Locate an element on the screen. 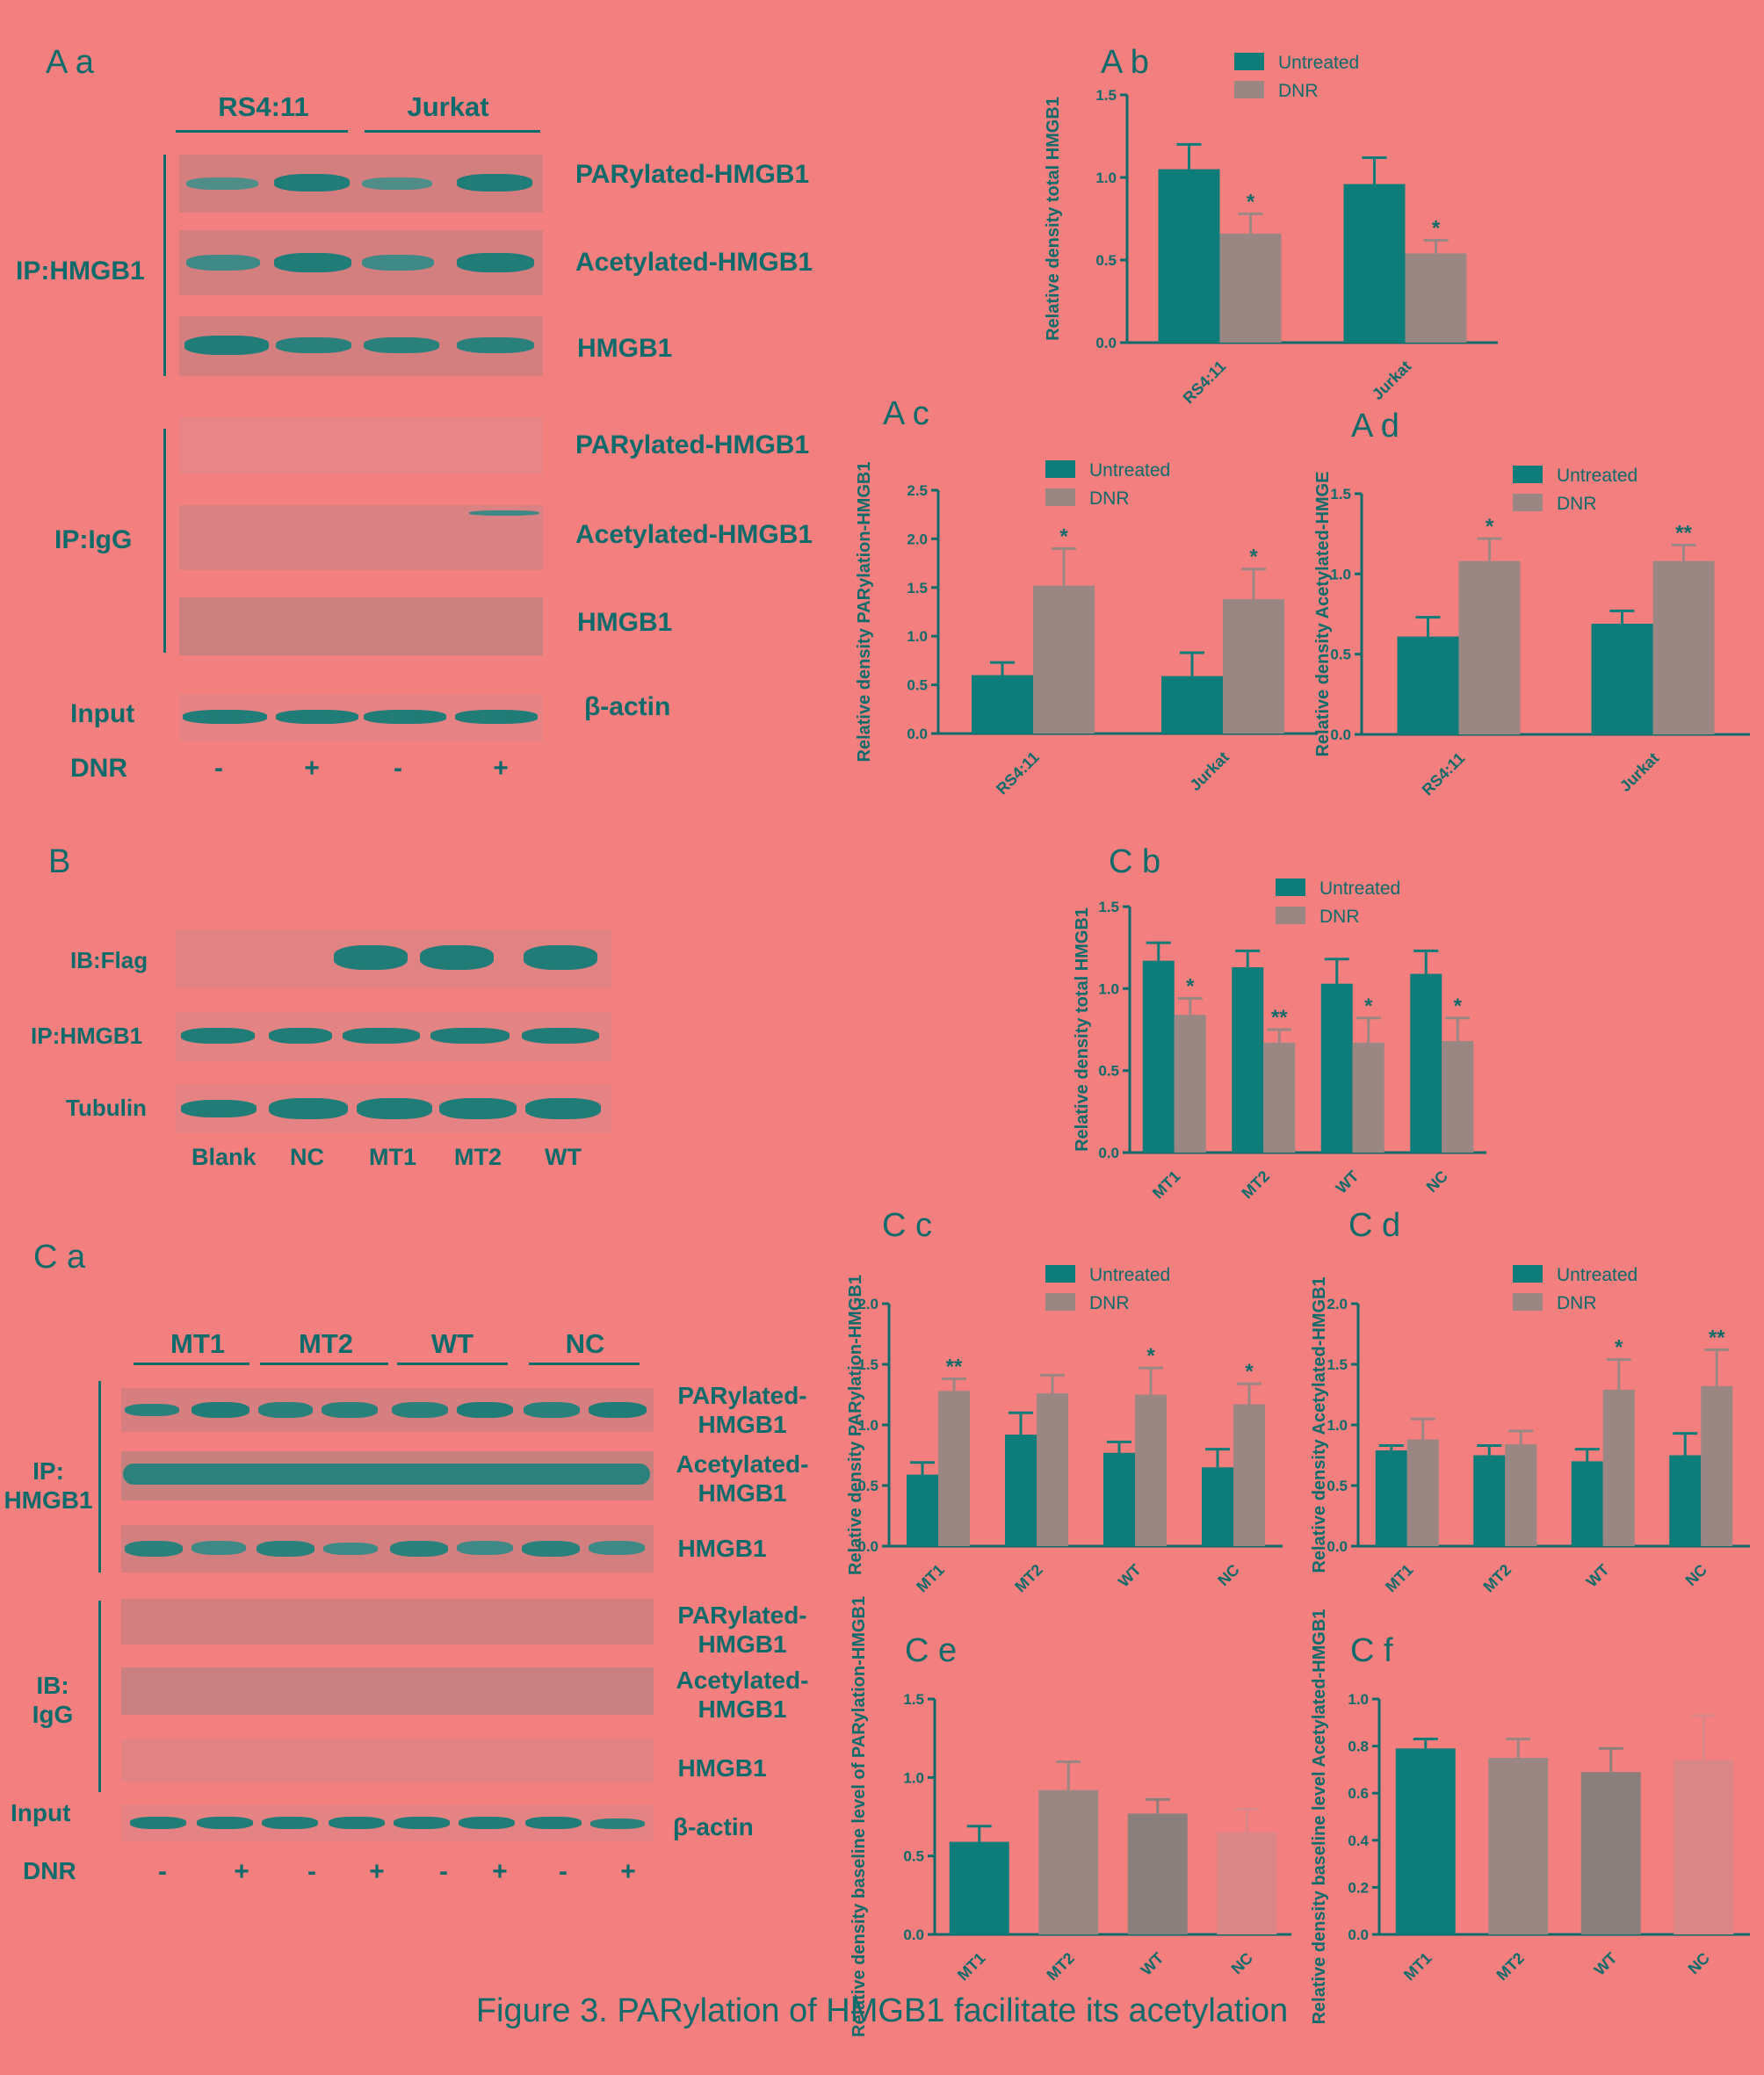  bracket-ib-igg-c is located at coordinates (100, 1696).